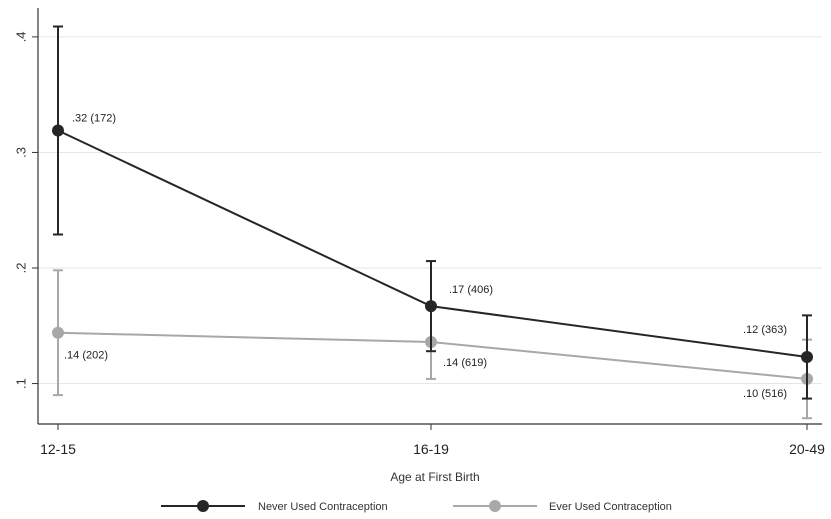 Image resolution: width=831 pixels, height=519 pixels. Describe the element at coordinates (86, 356) in the screenshot. I see `data-label: .14 (202)` at that location.